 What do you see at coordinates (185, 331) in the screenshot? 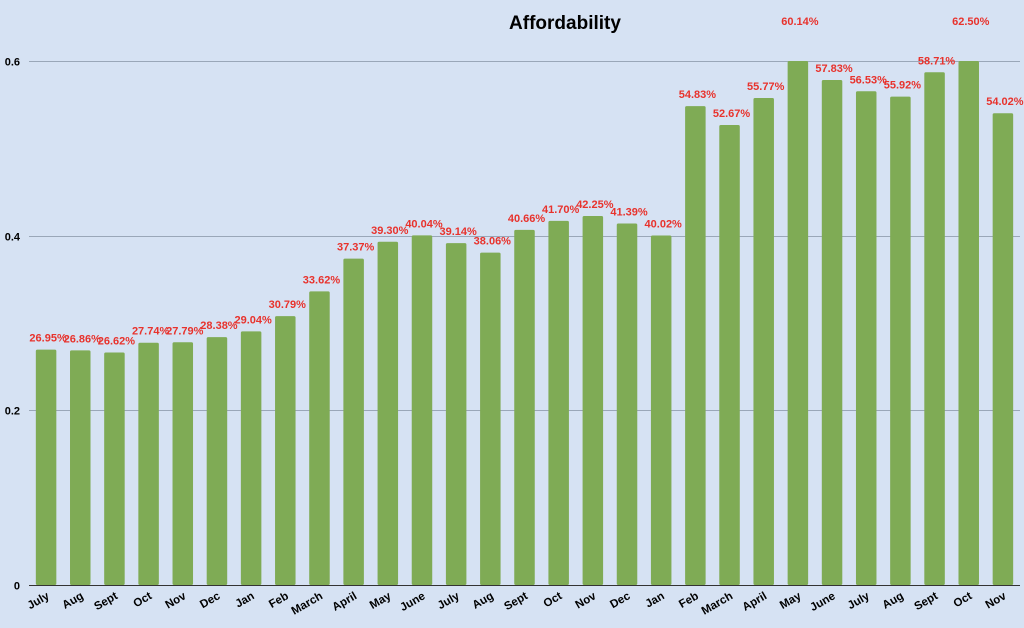
I see `data-label: 27.79%` at bounding box center [185, 331].